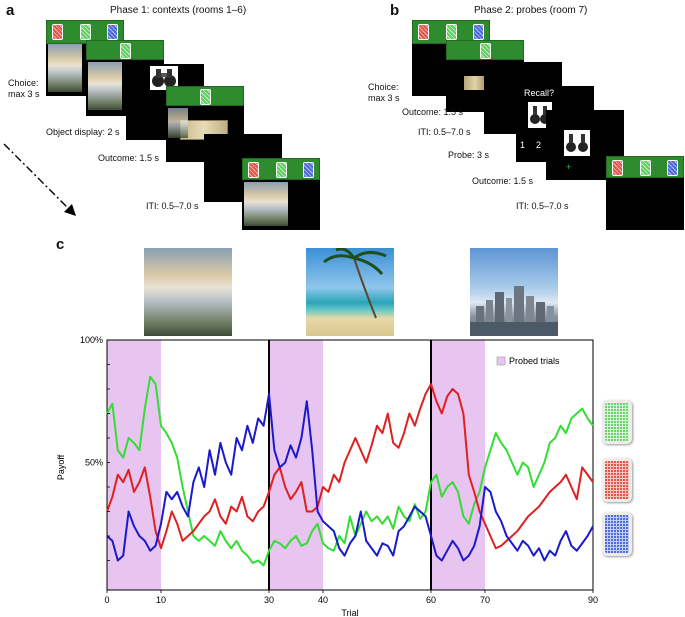 The image size is (685, 617). I want to click on city-skyline-photo, so click(514, 292).